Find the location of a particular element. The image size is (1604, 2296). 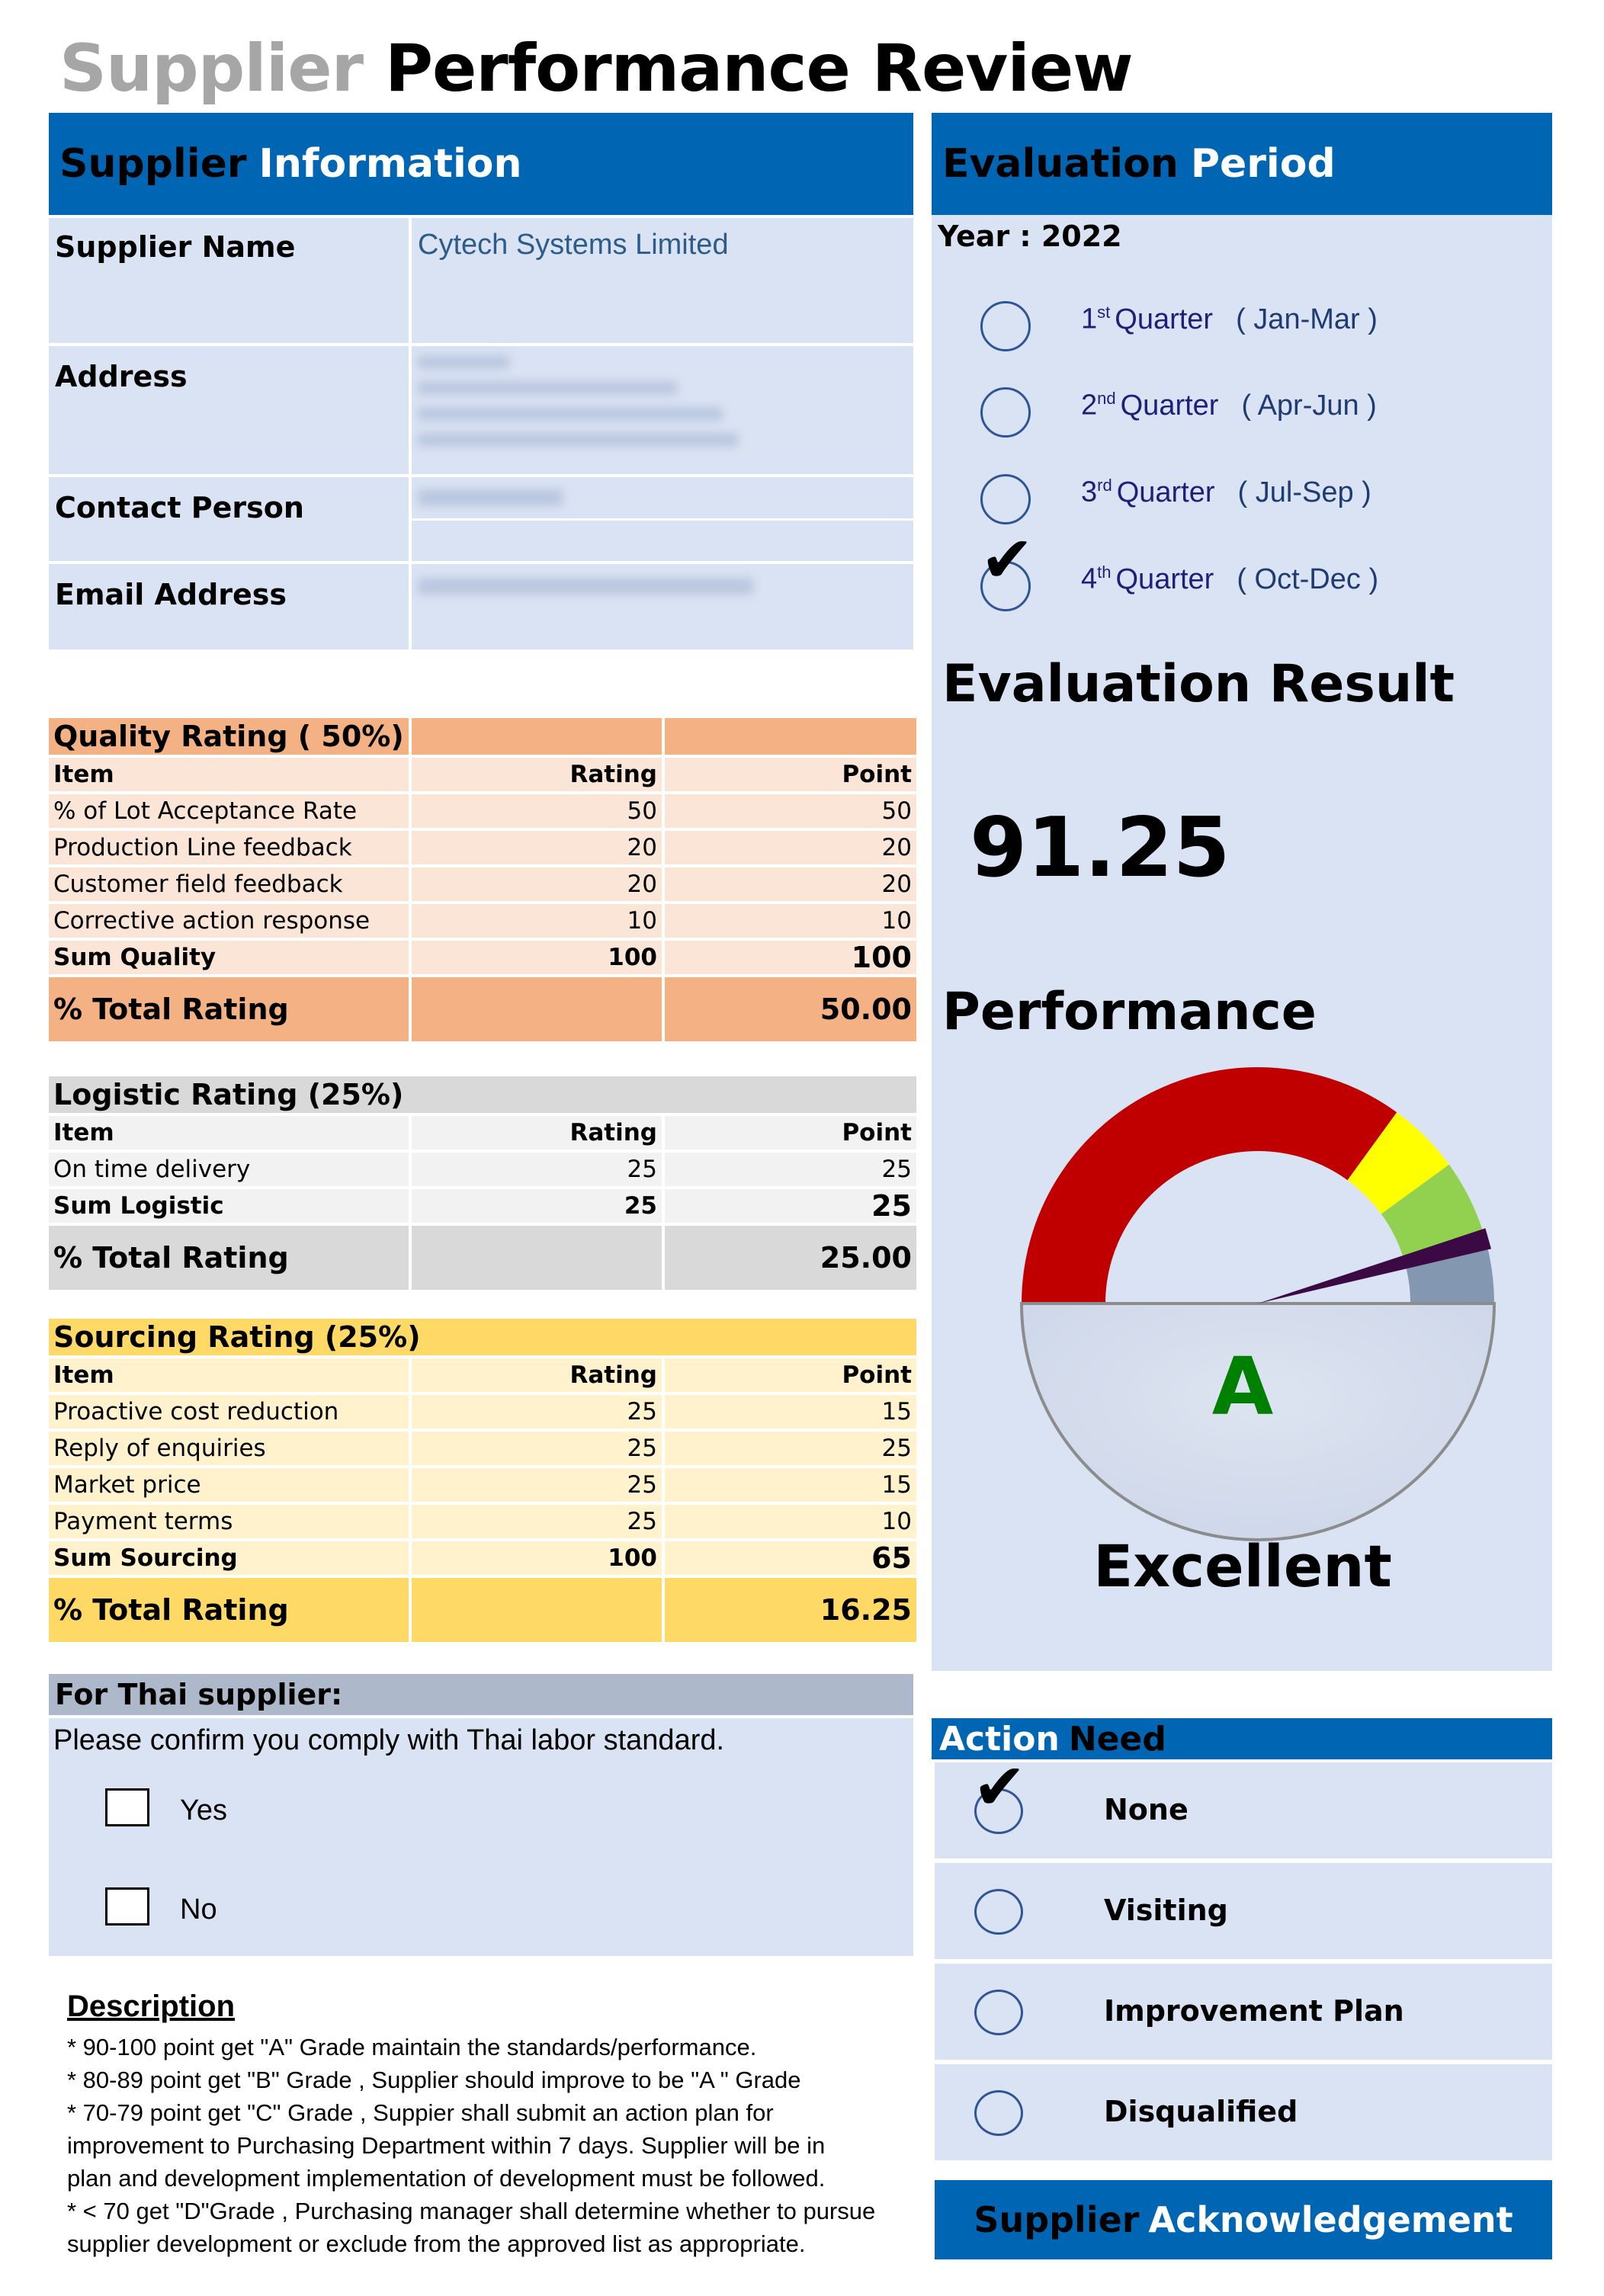

quarter-range: ( Apr-Jun ) is located at coordinates (1309, 405).